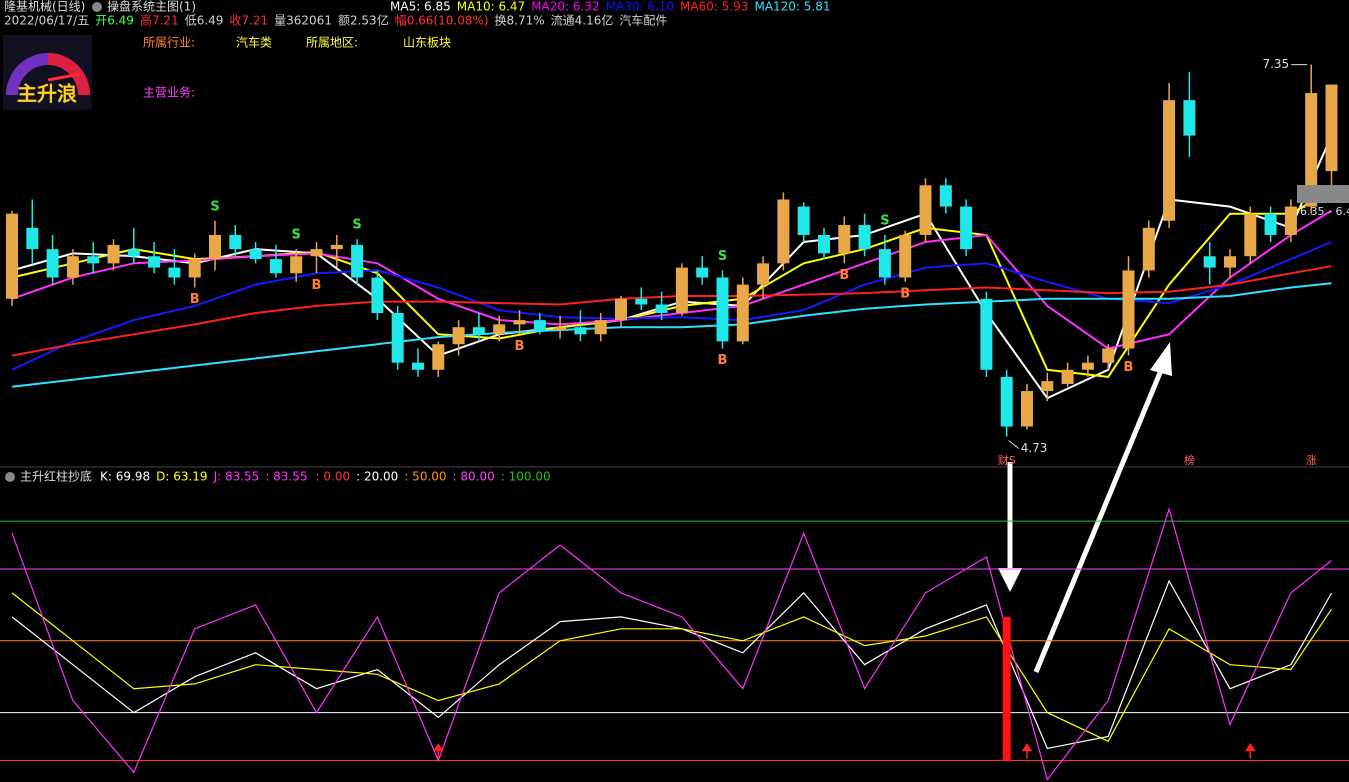 This screenshot has height=782, width=1349. Describe the element at coordinates (643, 20) in the screenshot. I see `header-text: 汽车配件` at that location.